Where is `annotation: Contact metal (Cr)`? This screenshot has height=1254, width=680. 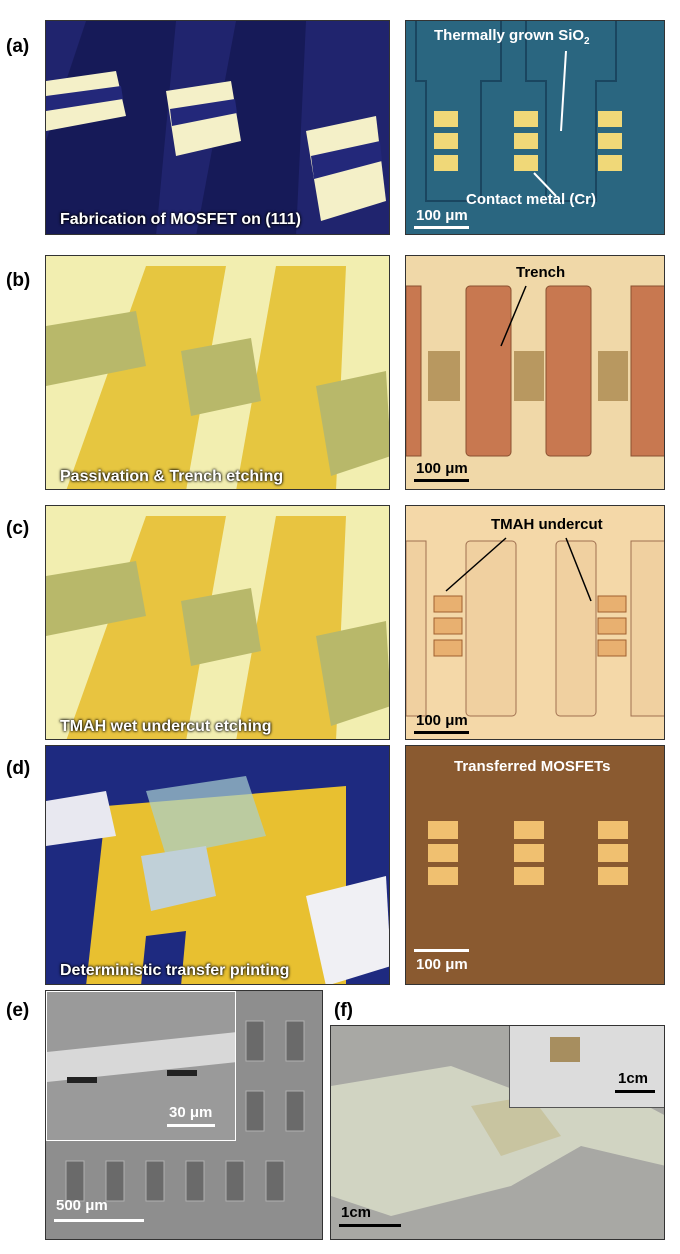
annotation: Contact metal (Cr) is located at coordinates (531, 199).